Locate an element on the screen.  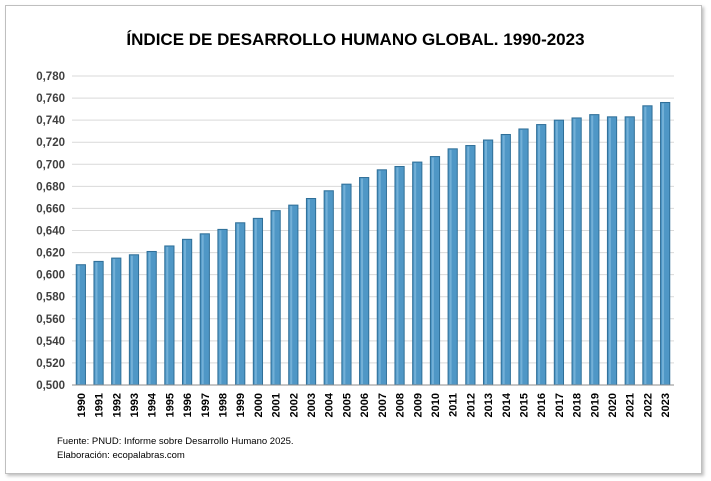
bar-2013 is located at coordinates (488, 262).